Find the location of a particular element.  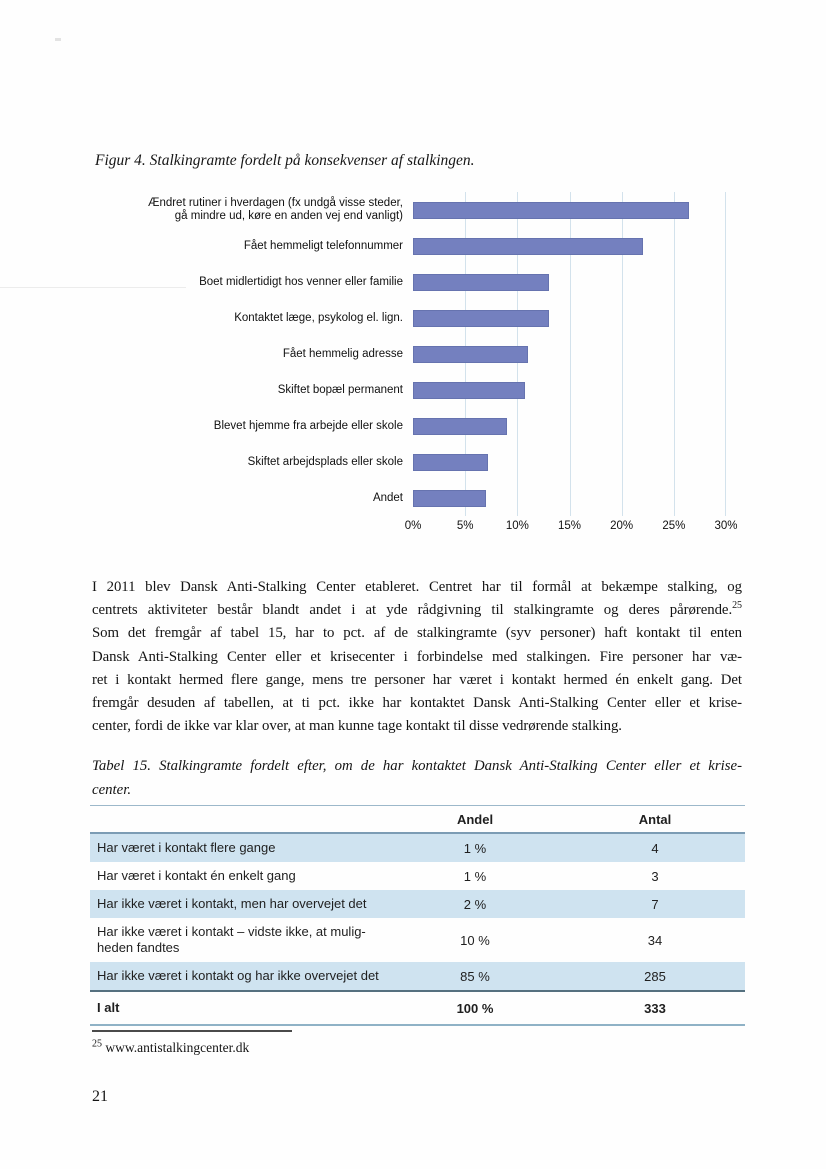

row-antal: 34 is located at coordinates (655, 940).